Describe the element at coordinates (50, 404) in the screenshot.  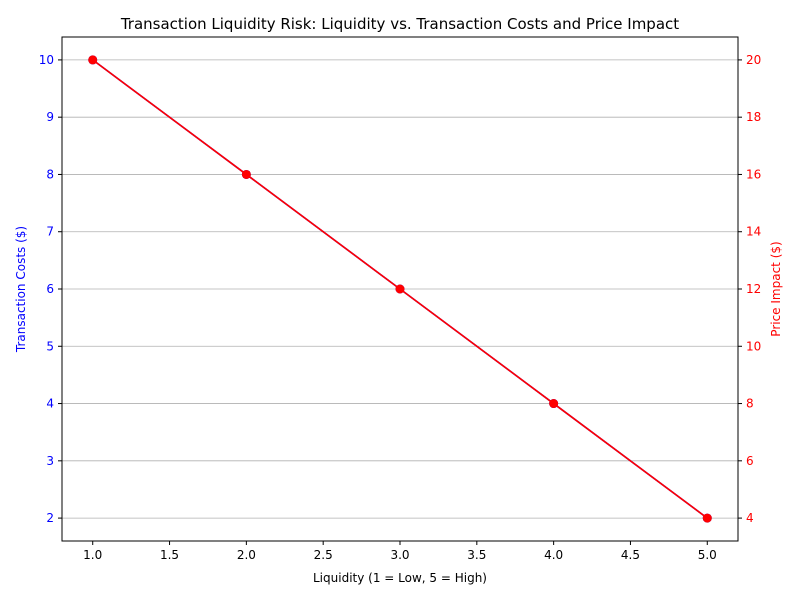
I see `y-tick-label-left: 4` at that location.